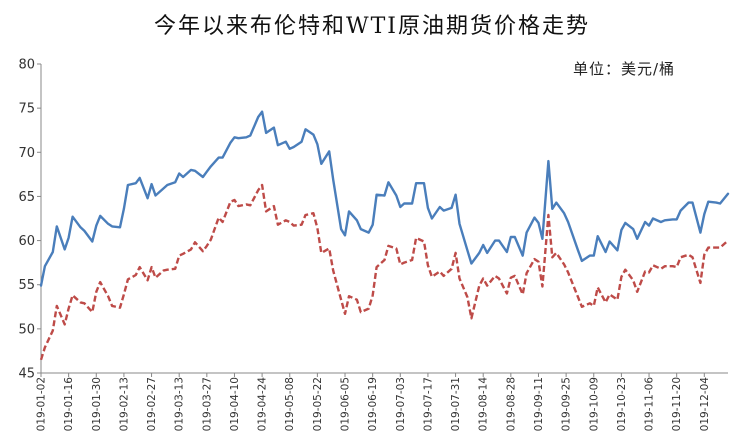 This screenshot has width=744, height=437. Describe the element at coordinates (318, 404) in the screenshot. I see `x-tick-label: 019-05-22` at that location.